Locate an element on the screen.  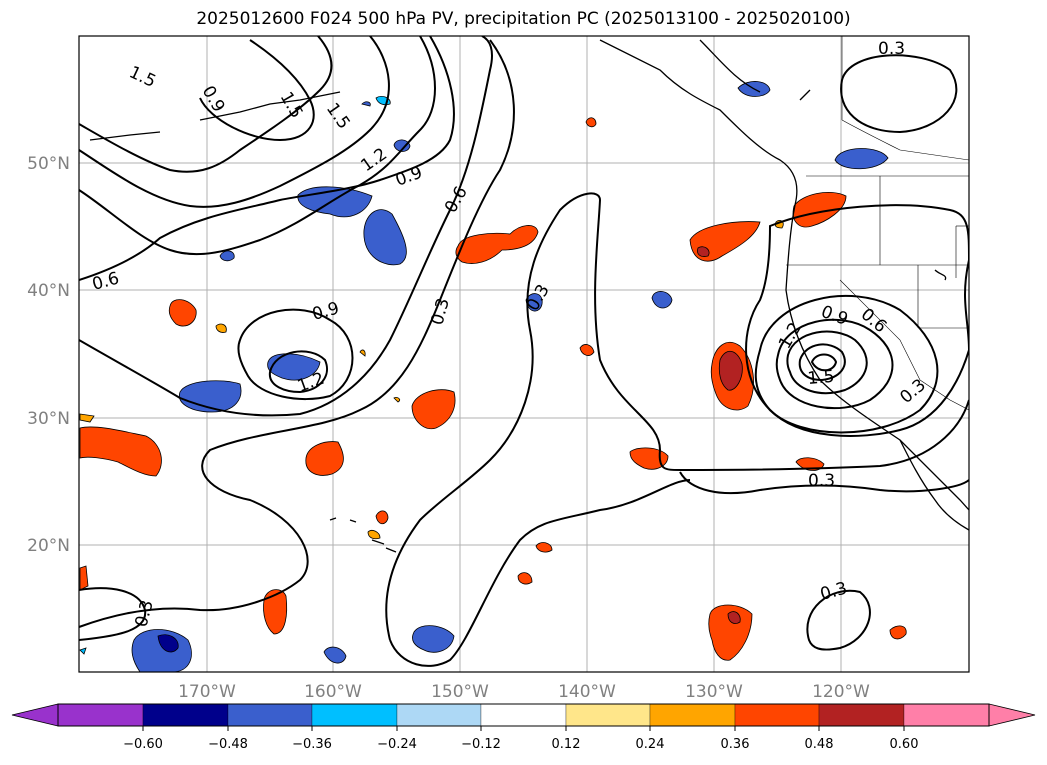
colorbar-frame is located at coordinates (523, 715).